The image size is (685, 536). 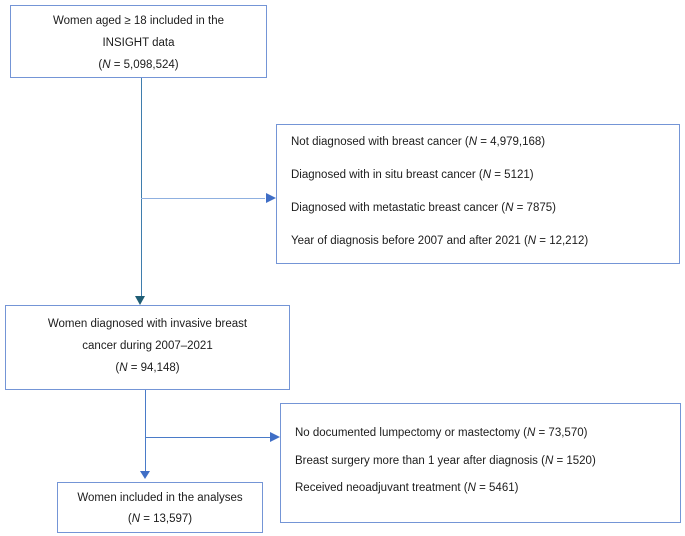 What do you see at coordinates (561, 433) in the screenshot?
I see `n-value: = 73,570)` at bounding box center [561, 433].